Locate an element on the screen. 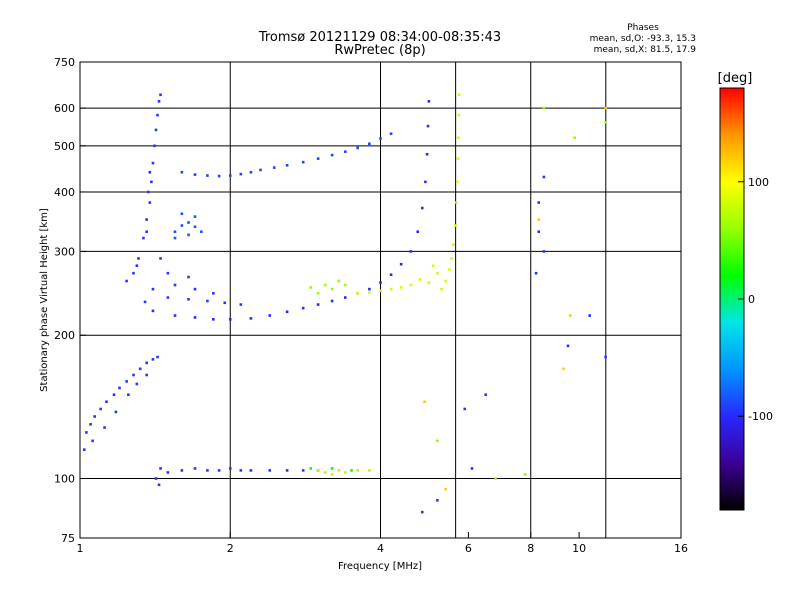 The width and height of the screenshot is (800, 600). x-tick-label: 8 is located at coordinates (530, 548).